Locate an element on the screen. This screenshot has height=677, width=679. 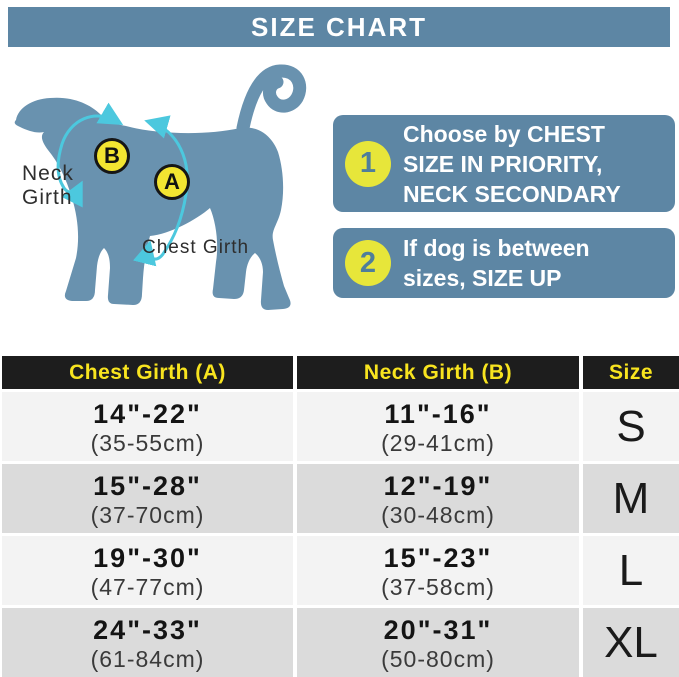
neck-inches-m: 12"-19" is located at coordinates (438, 485).